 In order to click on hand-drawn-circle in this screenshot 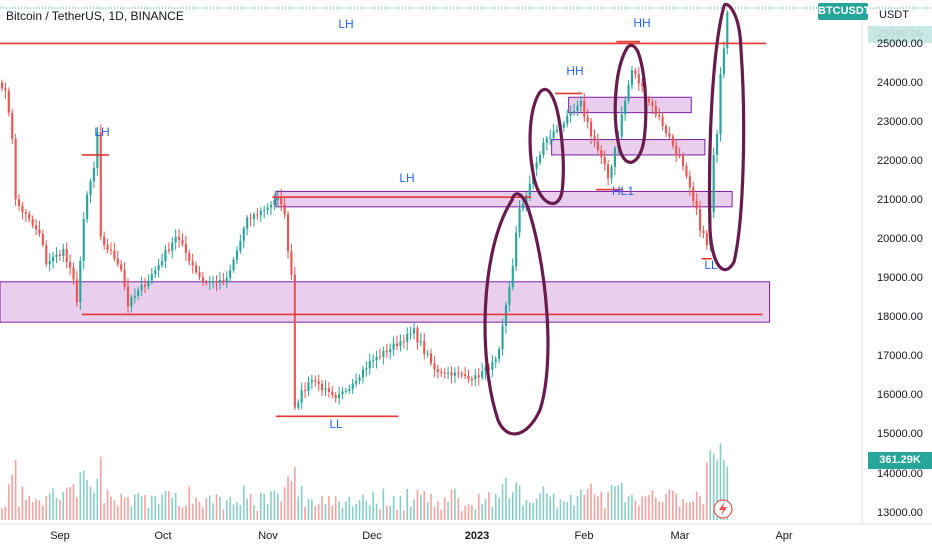, I will do `click(726, 137)`.